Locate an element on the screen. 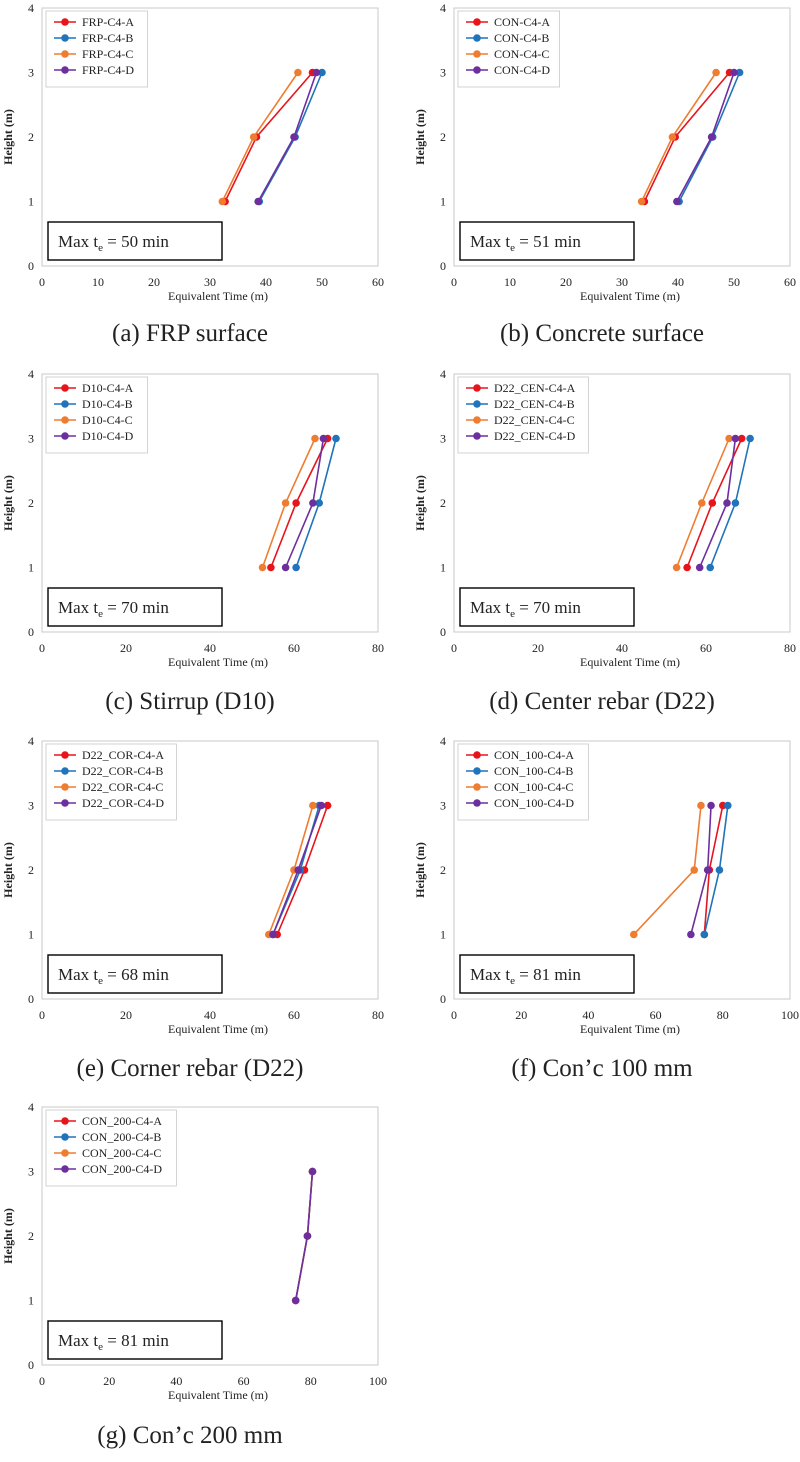 The image size is (800, 1462). legend-label: CON_200-C4-A is located at coordinates (122, 1121).